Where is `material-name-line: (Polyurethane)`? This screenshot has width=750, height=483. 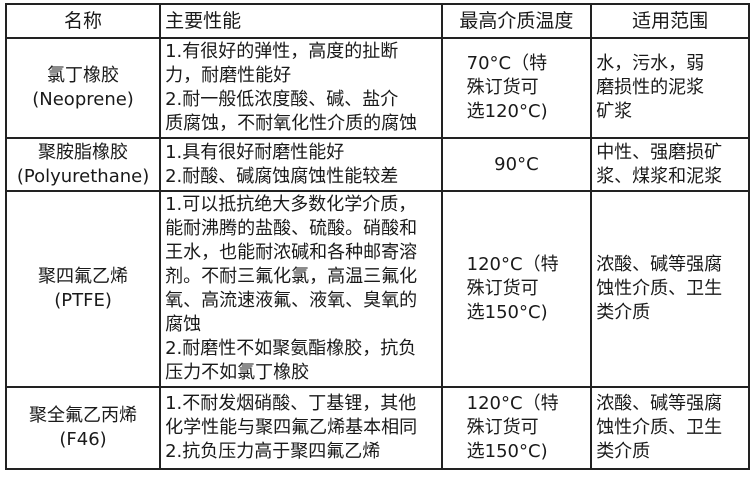 material-name-line: (Polyurethane) is located at coordinates (83, 176).